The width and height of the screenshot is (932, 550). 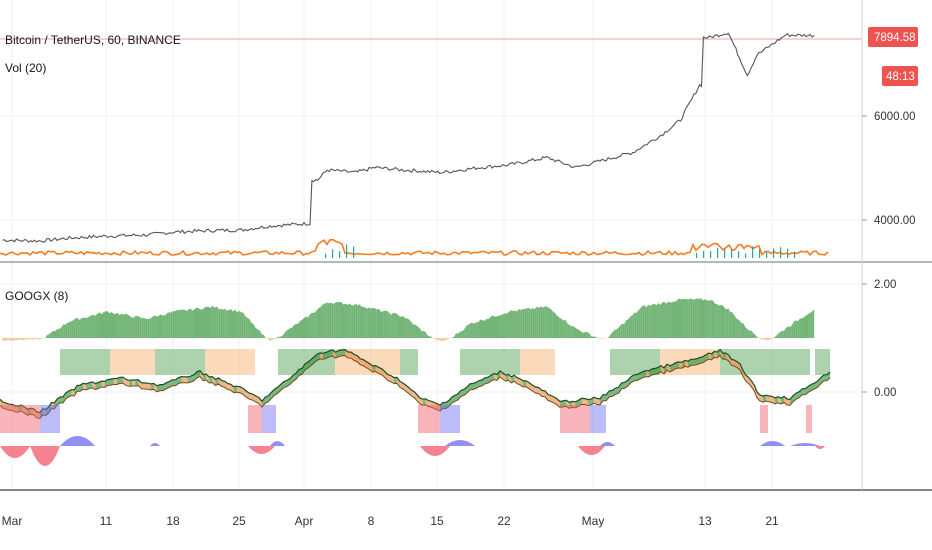 What do you see at coordinates (390, 521) in the screenshot?
I see `time-axis: Mar 11 18 25 Apr 8 15 22 May 13 21` at bounding box center [390, 521].